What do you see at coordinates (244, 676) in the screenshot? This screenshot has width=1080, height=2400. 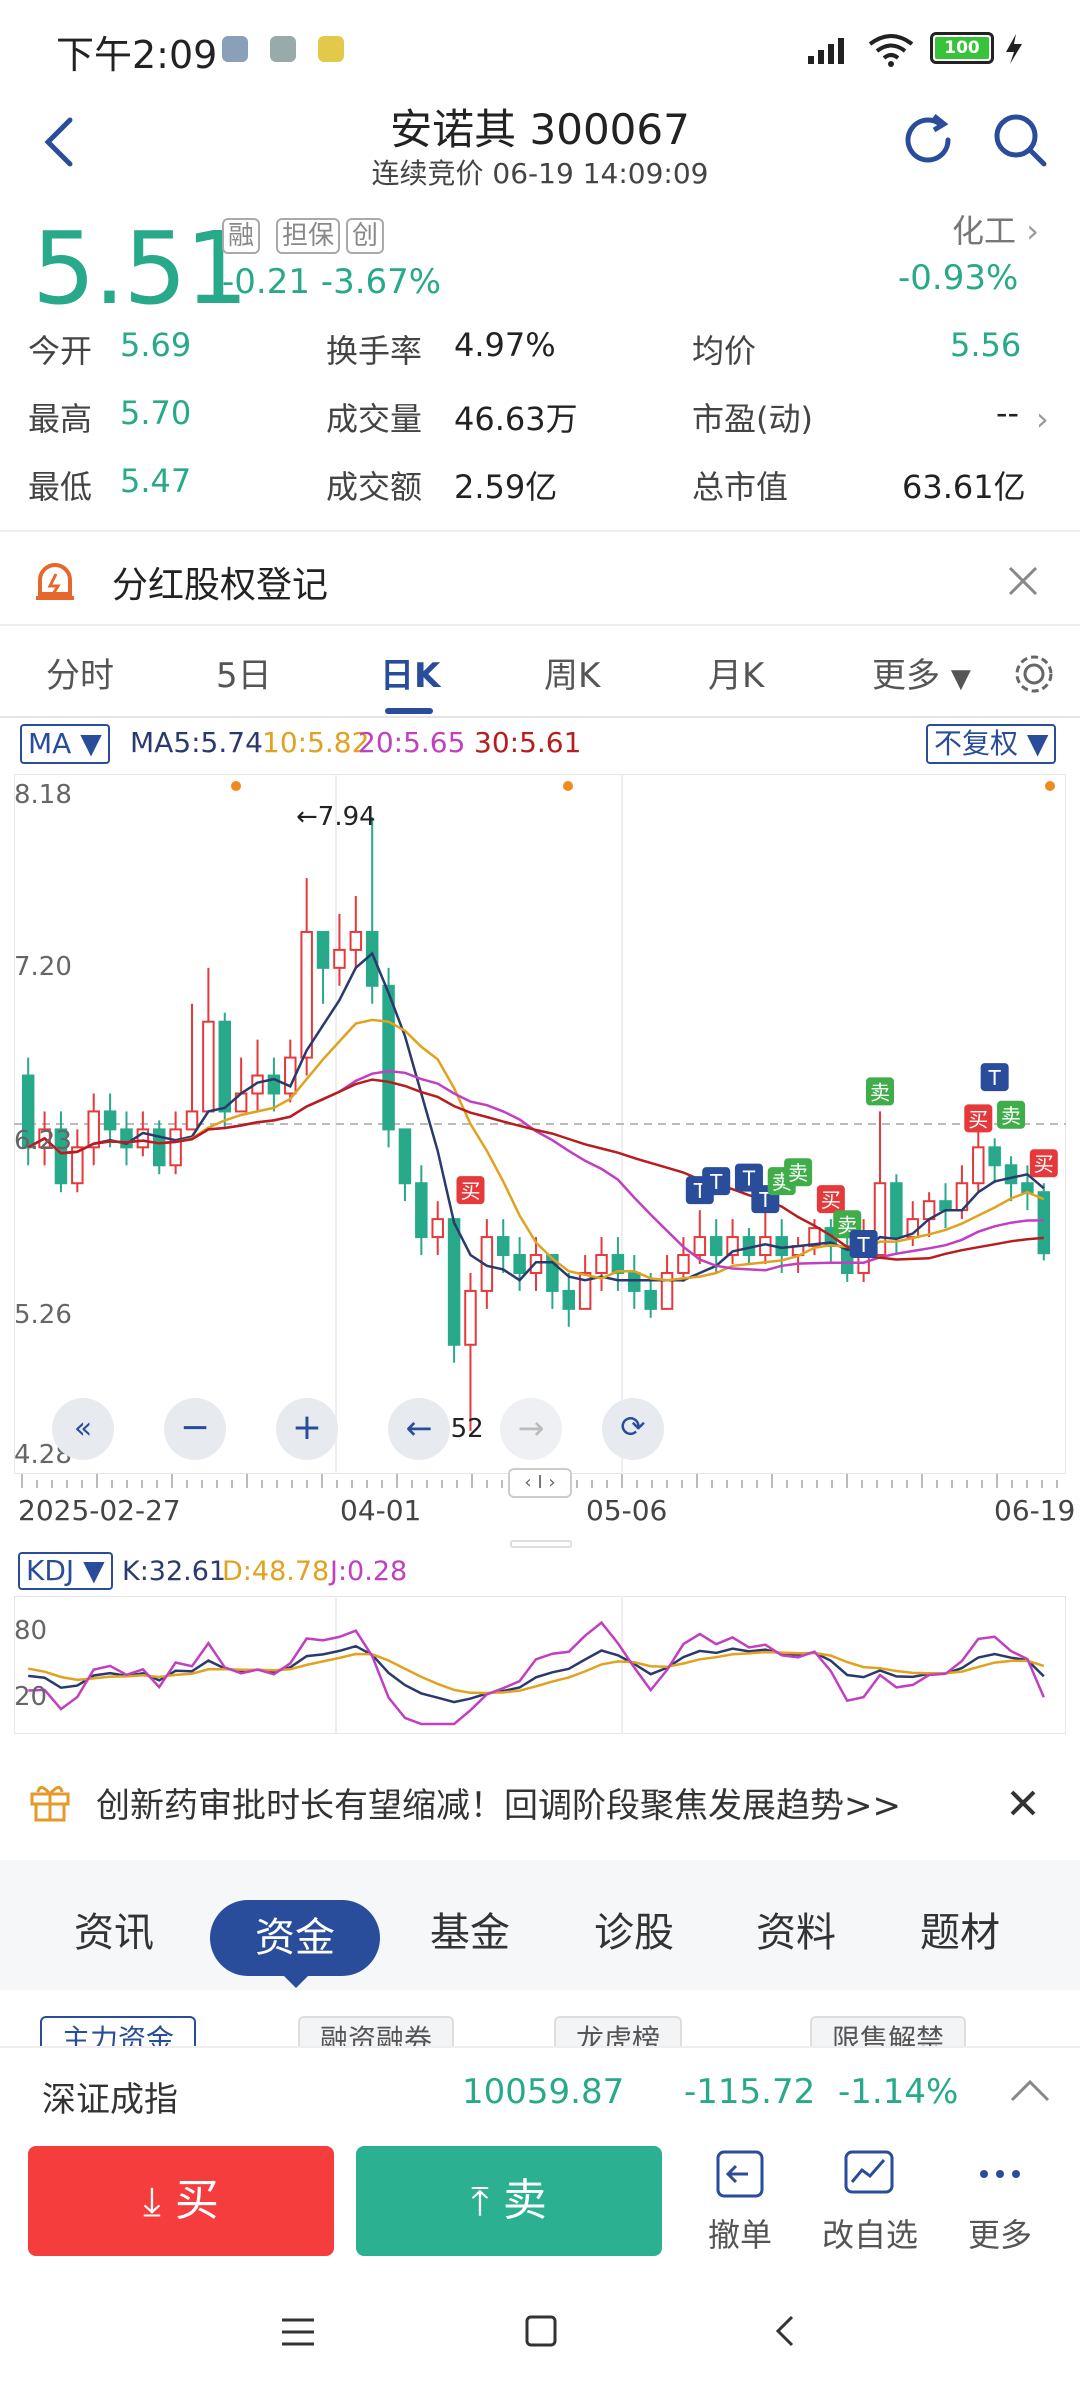 I see `tab-5day: 5日` at bounding box center [244, 676].